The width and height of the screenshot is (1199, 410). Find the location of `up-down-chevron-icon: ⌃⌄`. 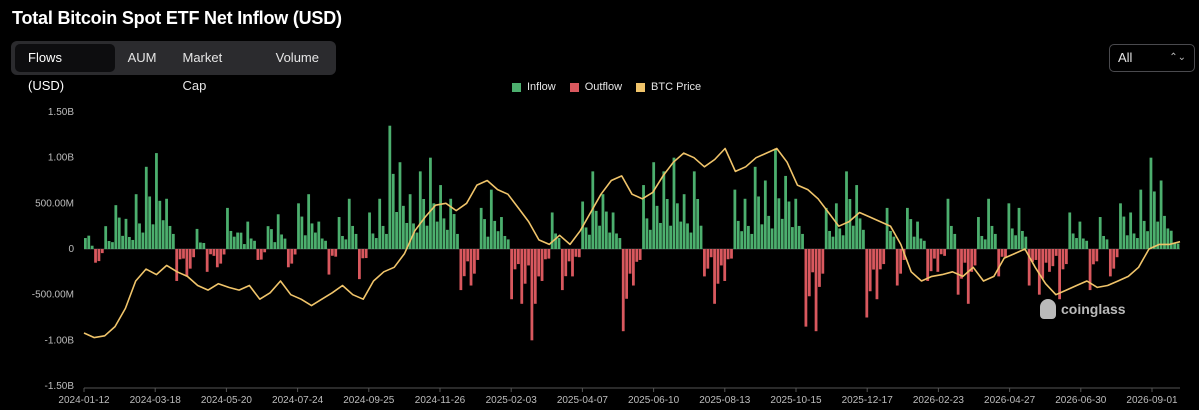

up-down-chevron-icon: ⌃⌄ is located at coordinates (1177, 57).